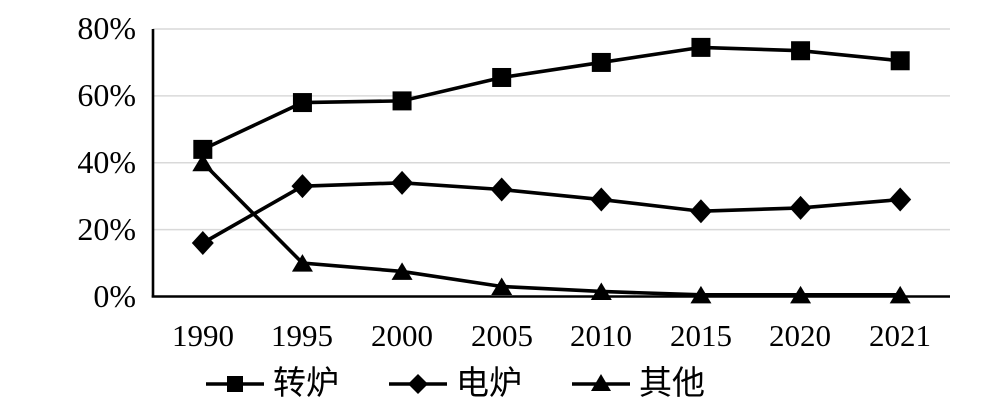  Describe the element at coordinates (638, 384) in the screenshot. I see `legend-item-other: 其他` at that location.